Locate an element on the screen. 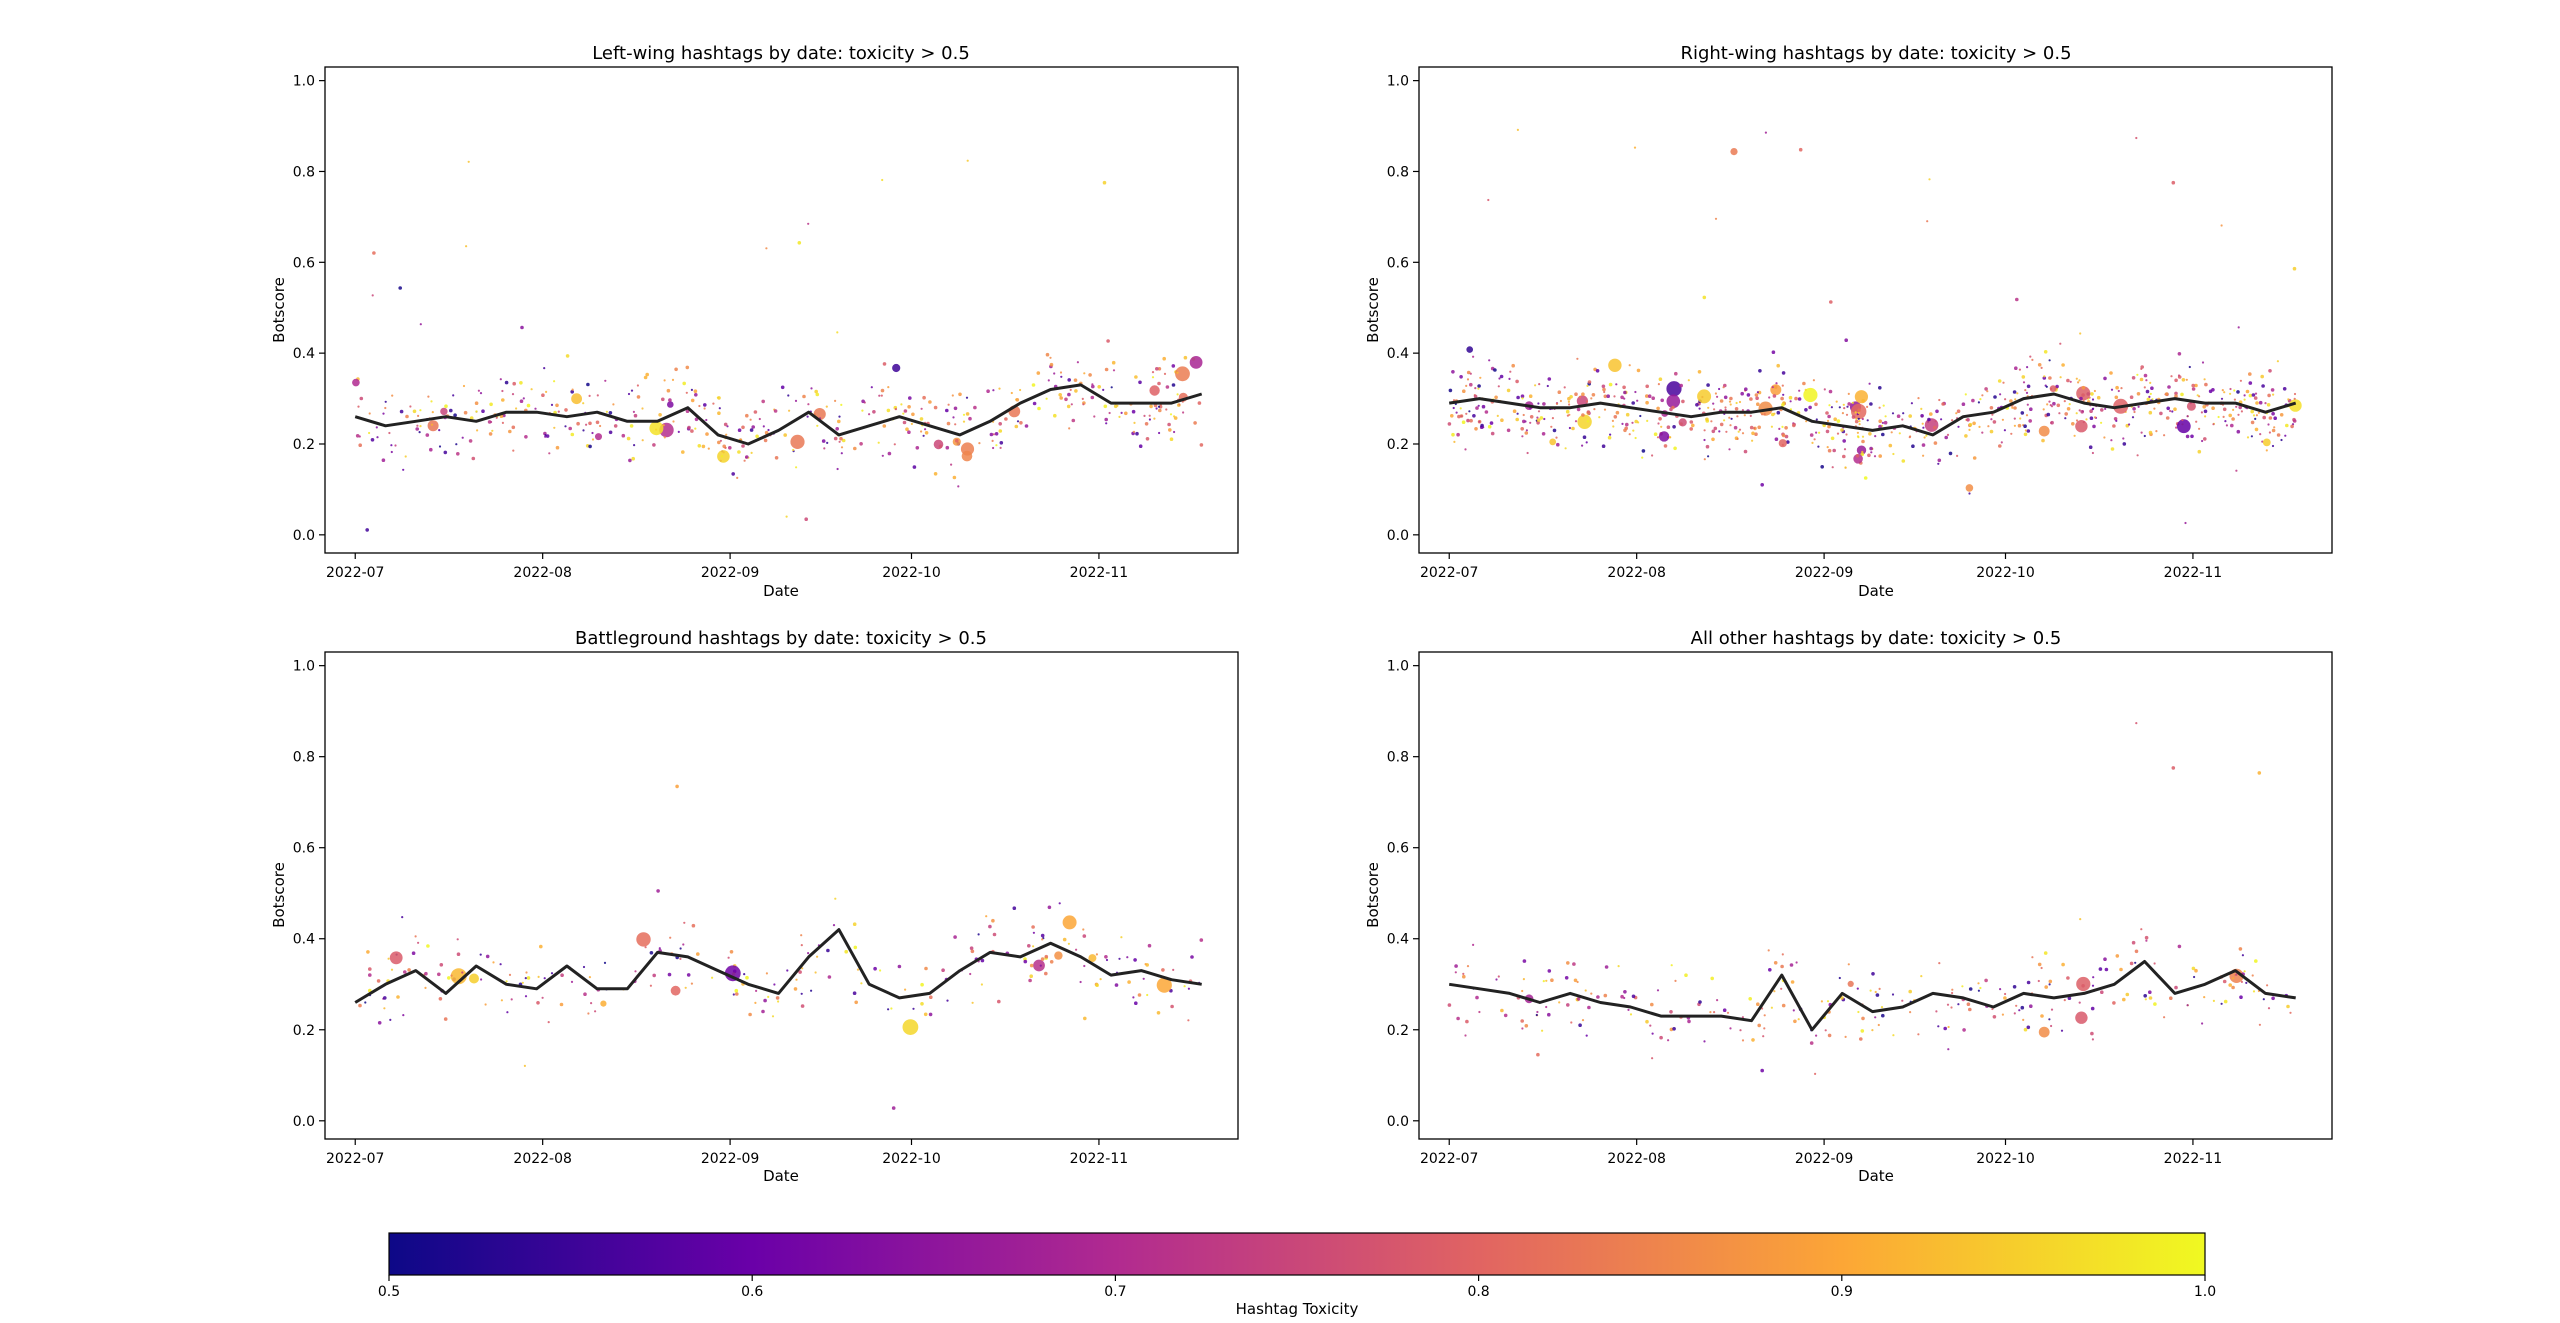  x-axis-ticks: 2022-07 2022-08 2022-09 2022-10 2022-11 is located at coordinates (727, 567).